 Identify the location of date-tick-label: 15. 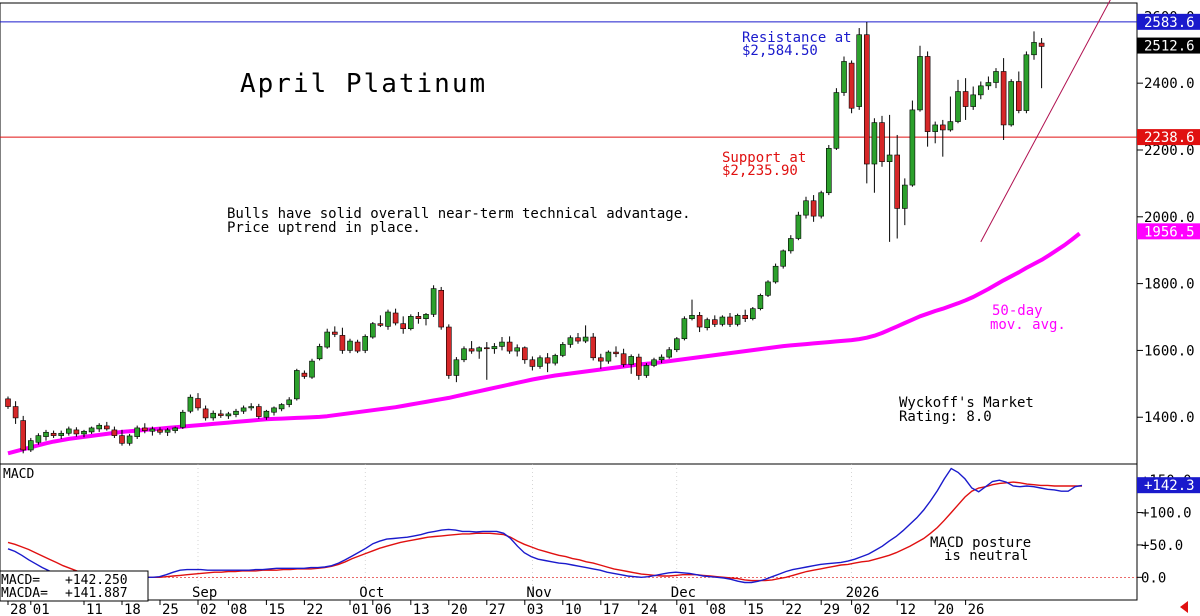
(276, 609).